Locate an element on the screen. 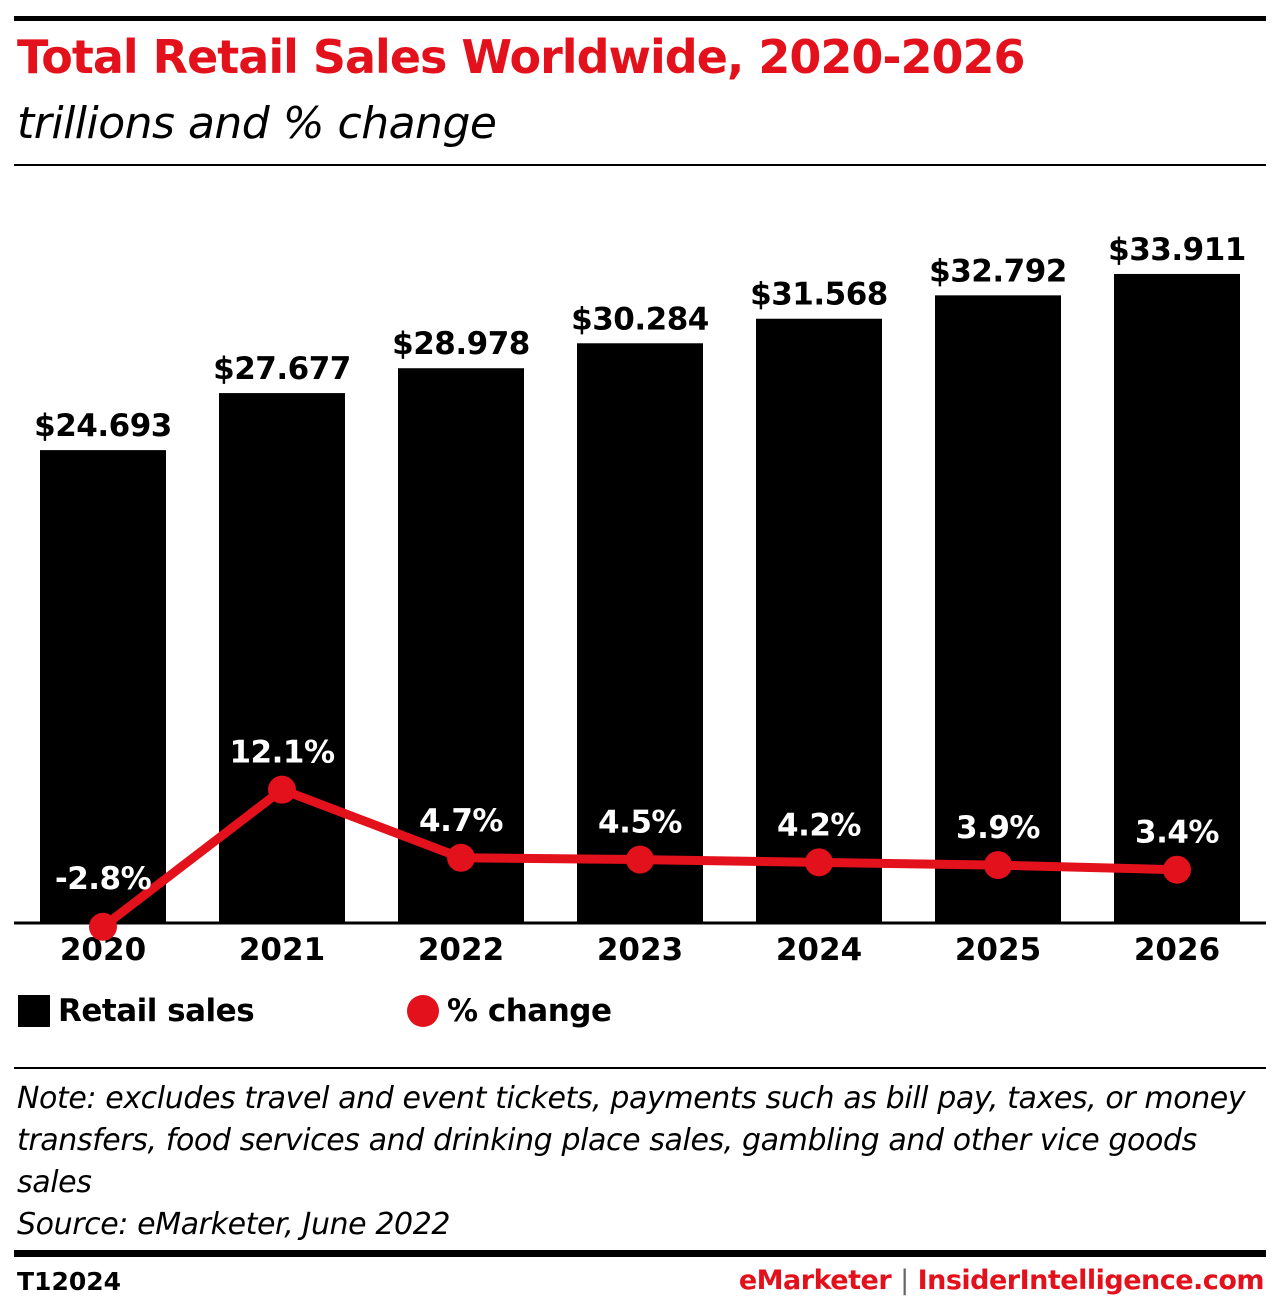 This screenshot has width=1280, height=1298. top-rule is located at coordinates (640, 18).